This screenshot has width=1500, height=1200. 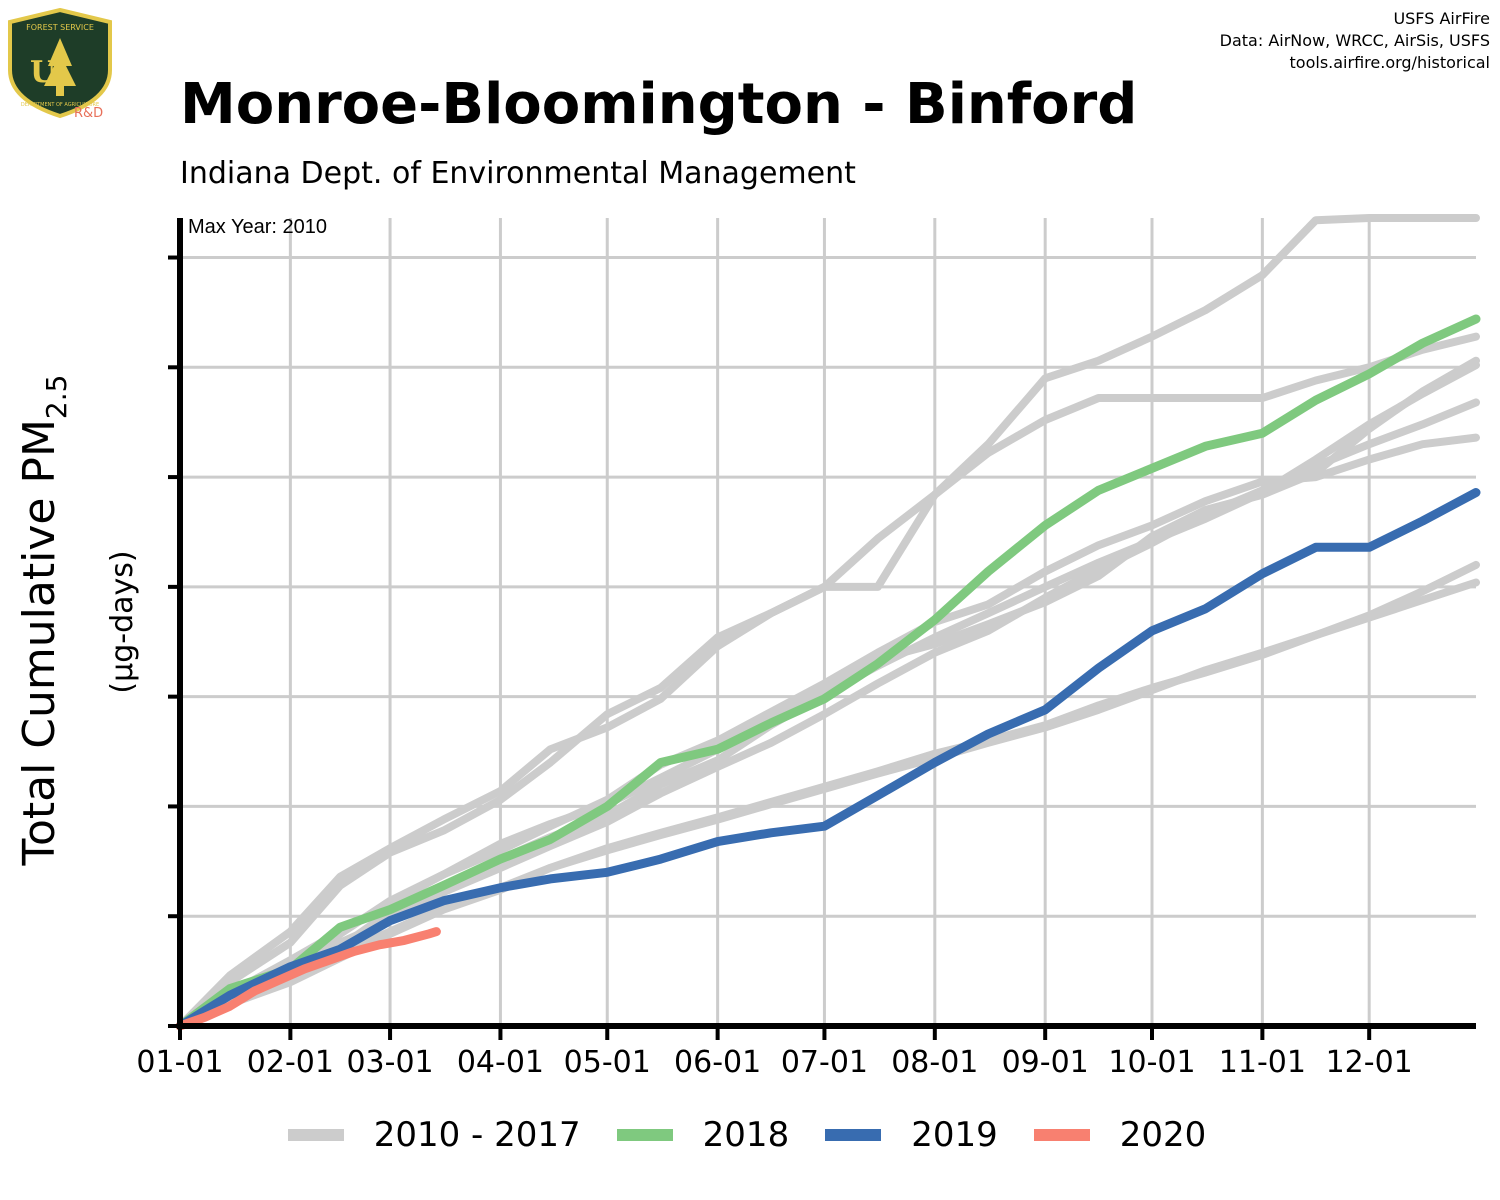 I want to click on x-tick-label-01-01: 01-01, so click(x=179, y=1062).